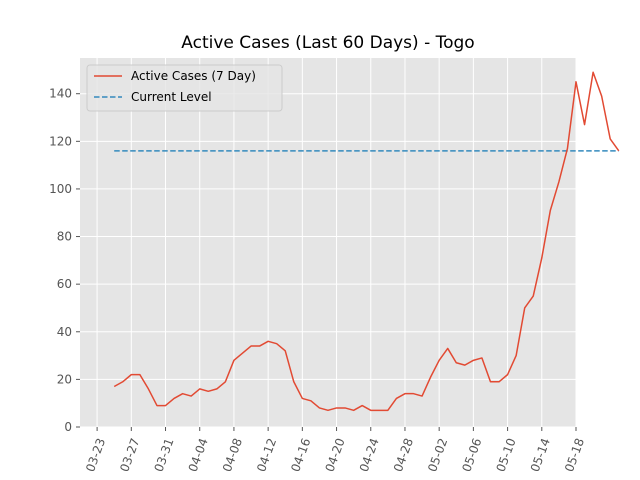 Image resolution: width=640 pixels, height=480 pixels. Describe the element at coordinates (64, 260) in the screenshot. I see `y-axis: 0 20 40 60 80 100 120 140` at that location.